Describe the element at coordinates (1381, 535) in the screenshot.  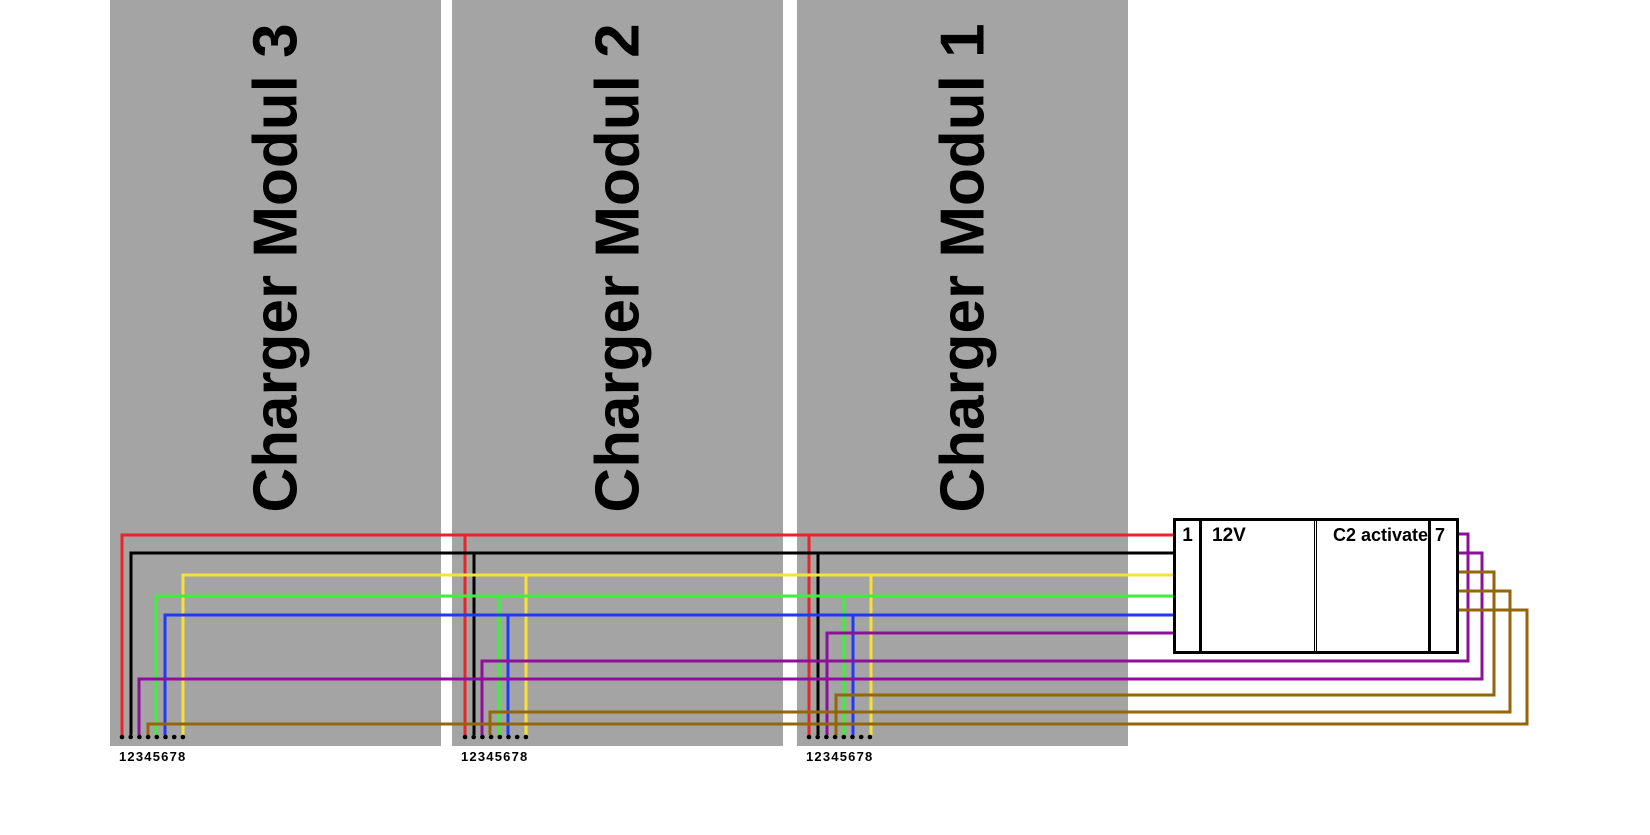
I see `connector-signal-label-right-1: C2 activate` at that location.